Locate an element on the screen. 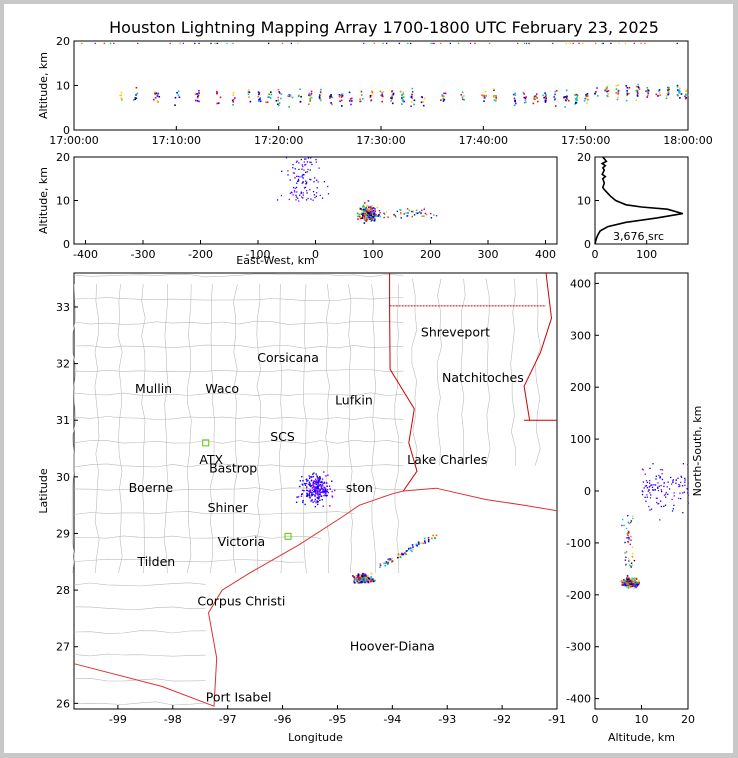  histogram-line is located at coordinates (639, 200).